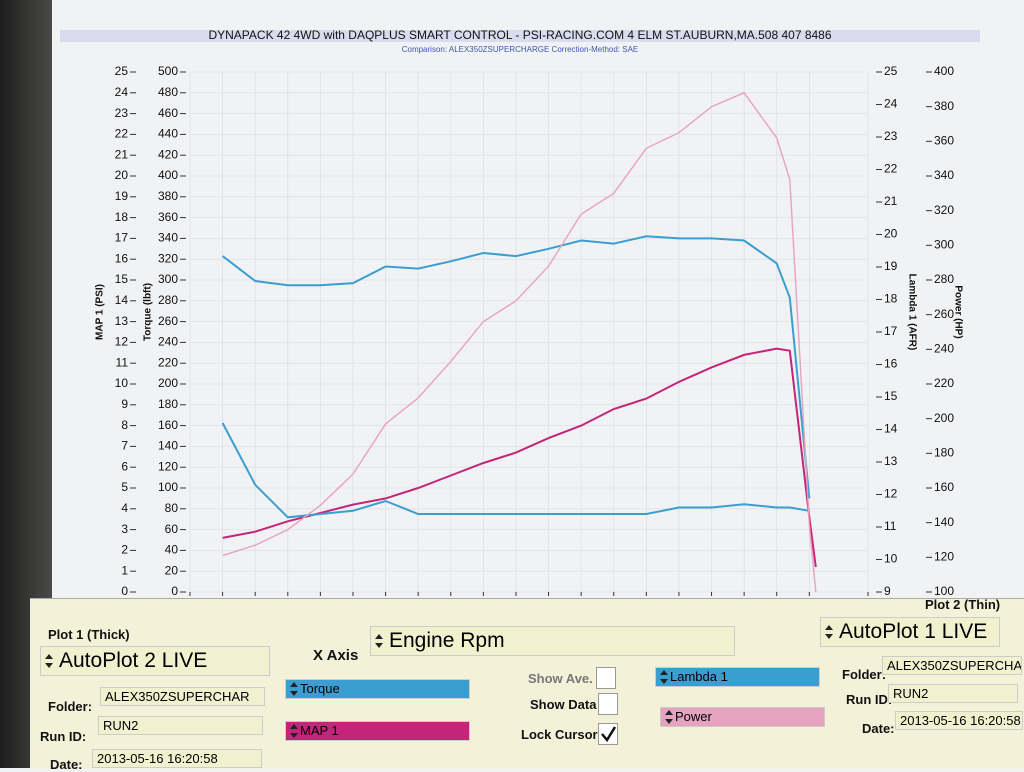  I want to click on plot1-folder-label: Folder:, so click(70, 706).